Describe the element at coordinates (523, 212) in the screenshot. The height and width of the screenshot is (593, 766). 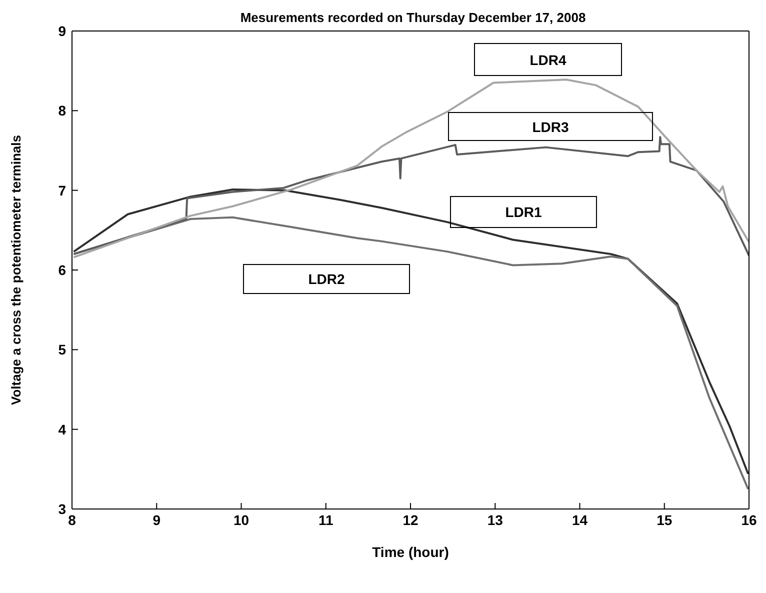
I see `series-label: LDR1` at that location.